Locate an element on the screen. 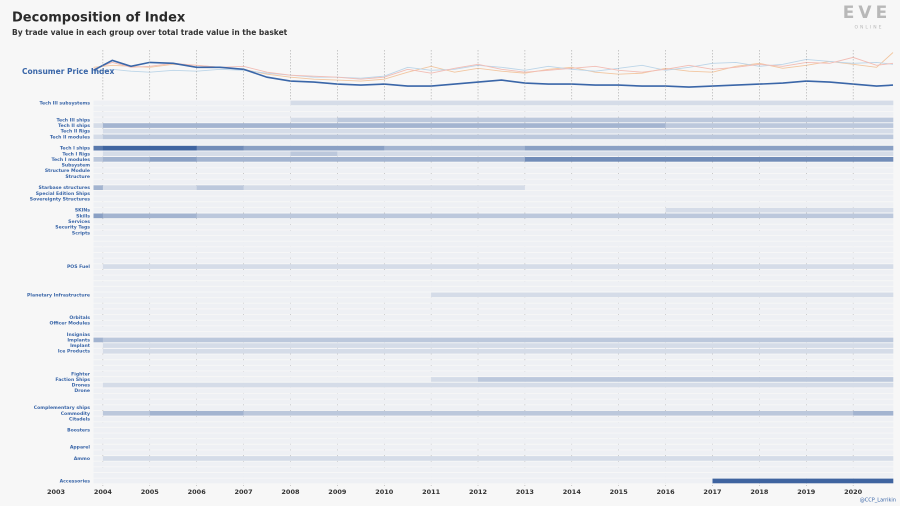  row-label: Complementary ships is located at coordinates (62, 408).